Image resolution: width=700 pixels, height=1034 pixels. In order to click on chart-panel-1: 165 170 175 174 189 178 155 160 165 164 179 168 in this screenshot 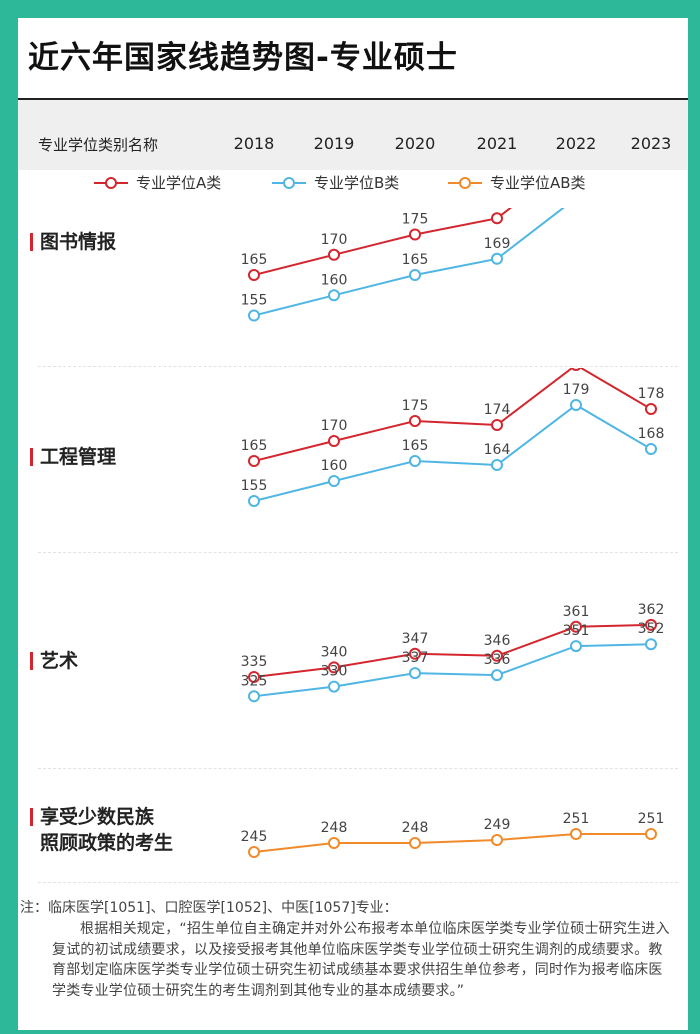, I will do `click(453, 424)`.